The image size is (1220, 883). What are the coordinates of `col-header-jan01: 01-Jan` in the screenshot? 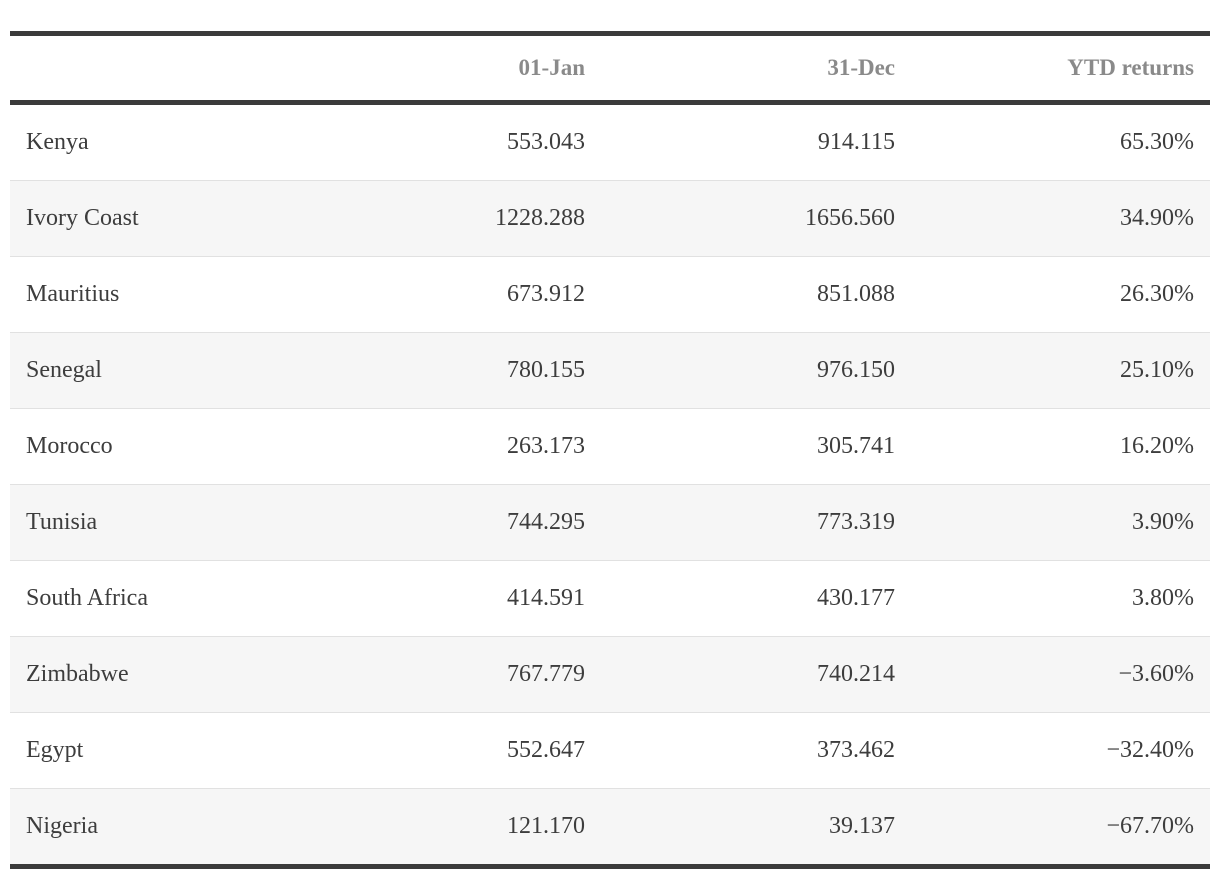 It's located at (551, 67).